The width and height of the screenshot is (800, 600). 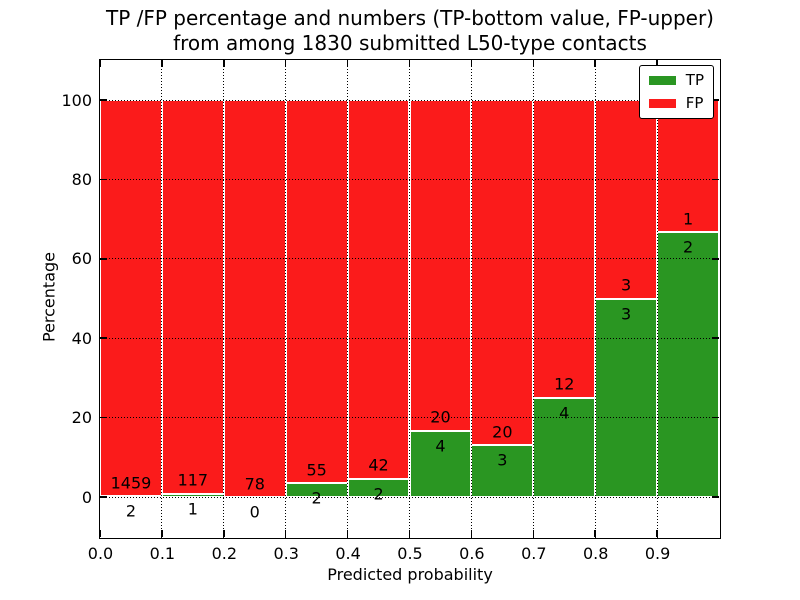 What do you see at coordinates (502, 432) in the screenshot?
I see `fp-count-label: 20` at bounding box center [502, 432].